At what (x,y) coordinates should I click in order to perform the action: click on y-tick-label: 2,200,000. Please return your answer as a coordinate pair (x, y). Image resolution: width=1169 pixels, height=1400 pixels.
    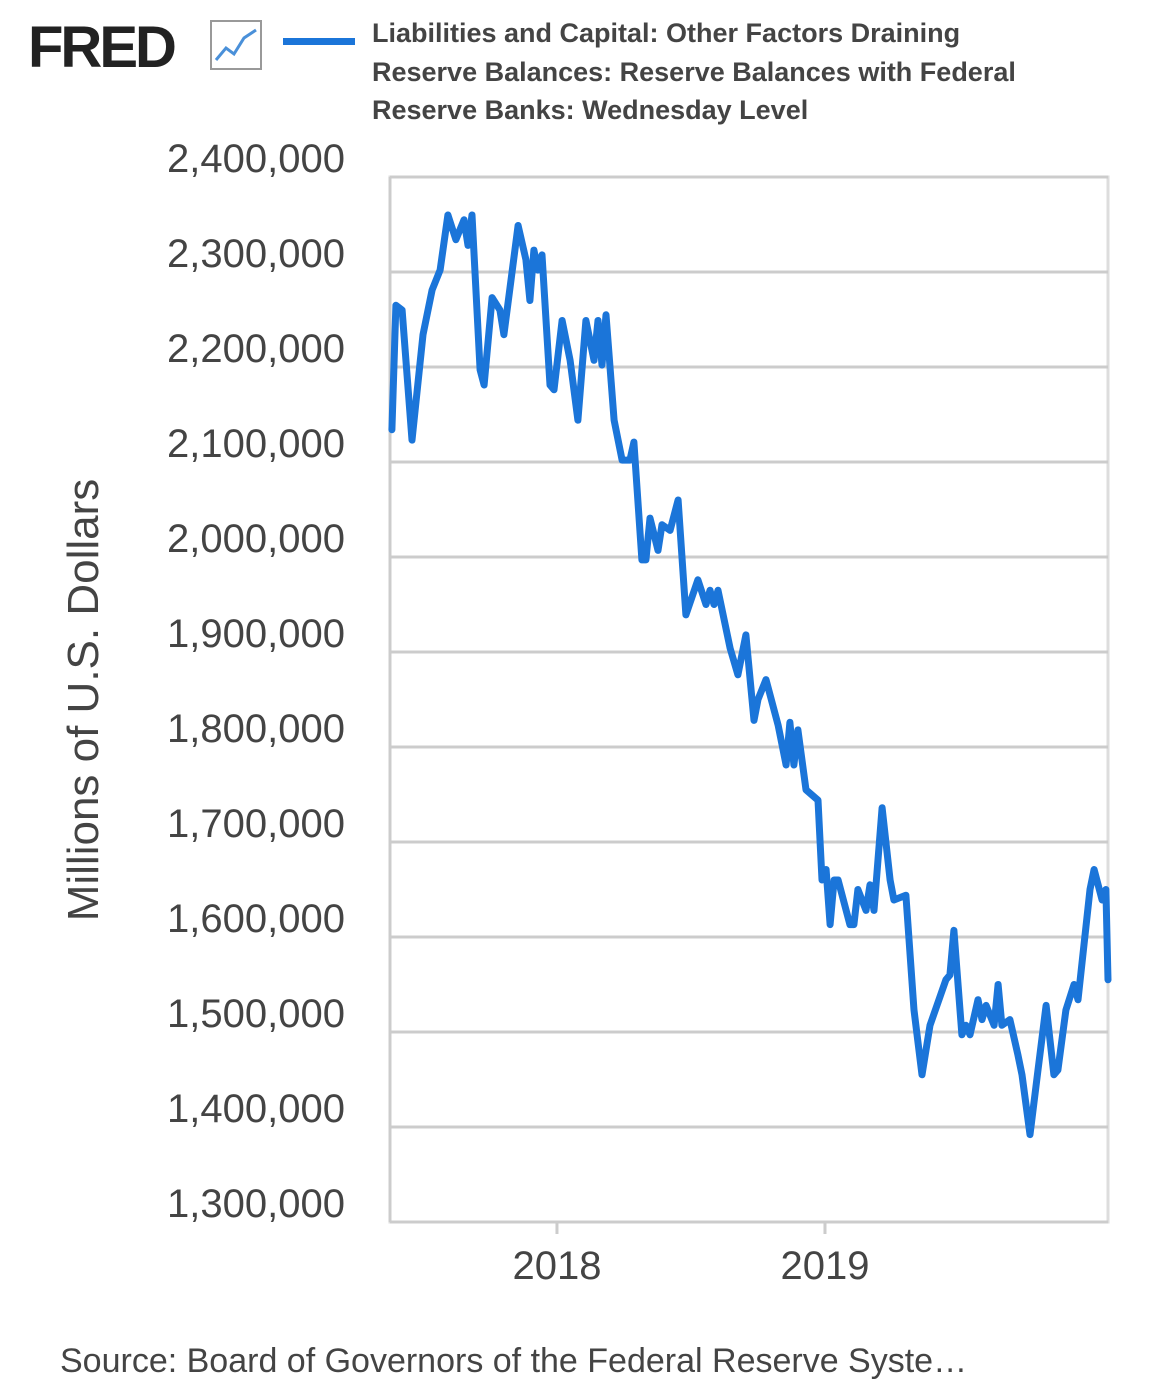
    Looking at the image, I should click on (256, 349).